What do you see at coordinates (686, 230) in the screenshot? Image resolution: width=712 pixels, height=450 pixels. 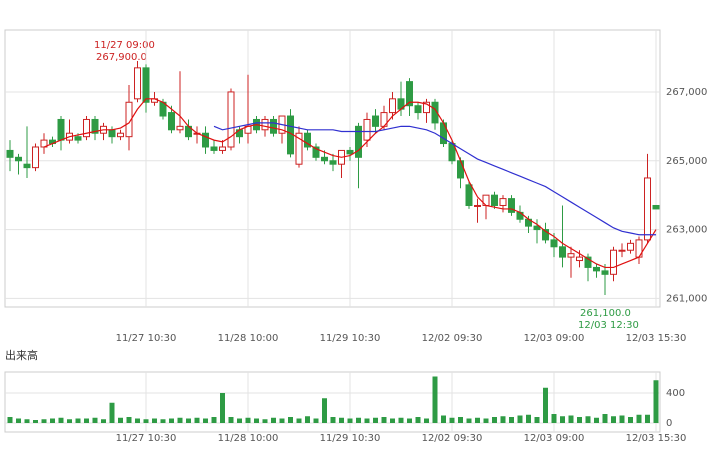 I see `y-tick-label: 263,000` at bounding box center [686, 230].